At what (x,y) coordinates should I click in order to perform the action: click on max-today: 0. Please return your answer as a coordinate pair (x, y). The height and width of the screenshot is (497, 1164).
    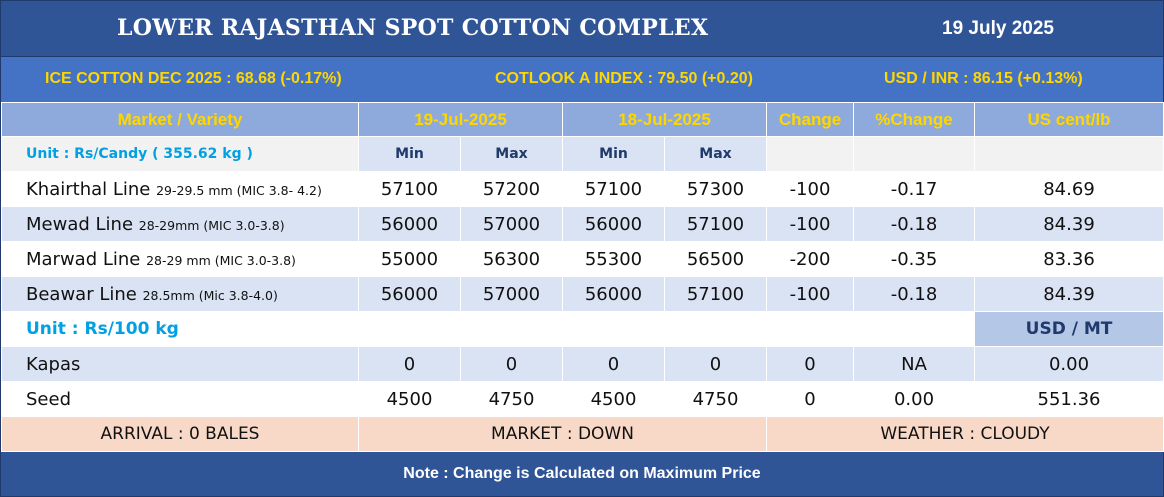
    Looking at the image, I should click on (511, 364).